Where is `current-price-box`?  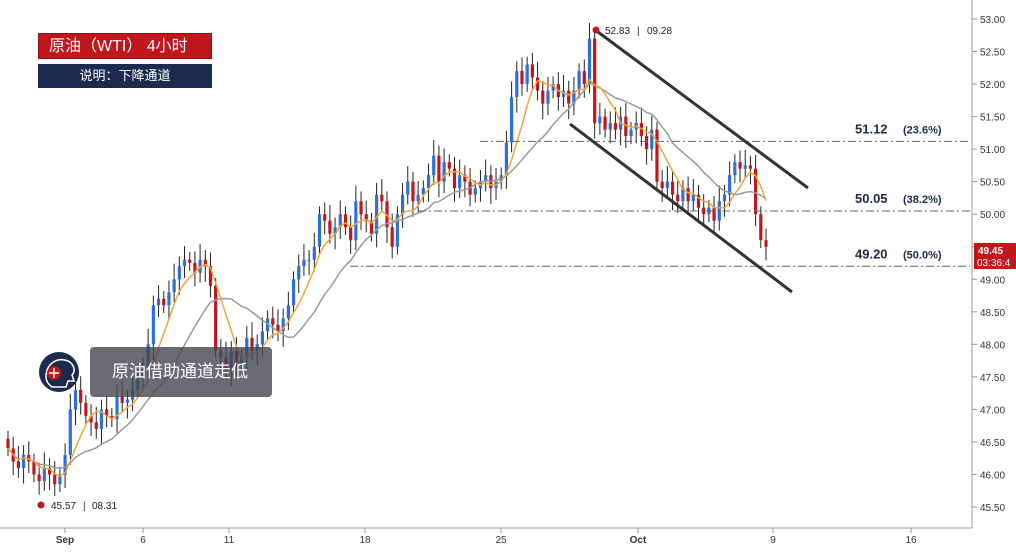 current-price-box is located at coordinates (995, 249).